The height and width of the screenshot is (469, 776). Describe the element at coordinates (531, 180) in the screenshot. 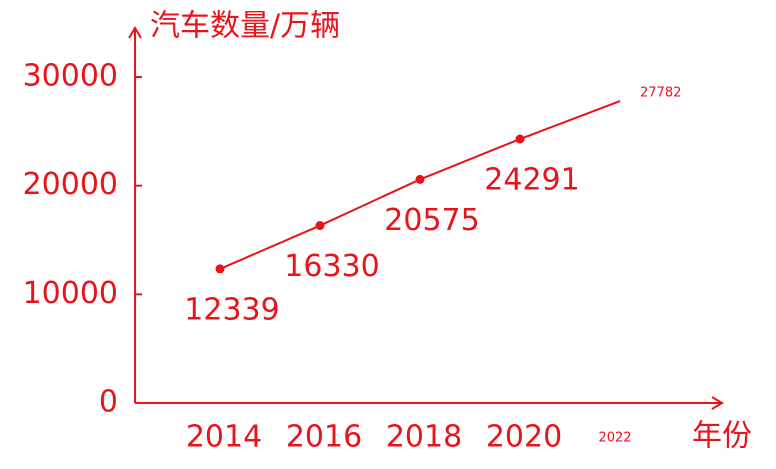

I see `data-label: 24291` at that location.